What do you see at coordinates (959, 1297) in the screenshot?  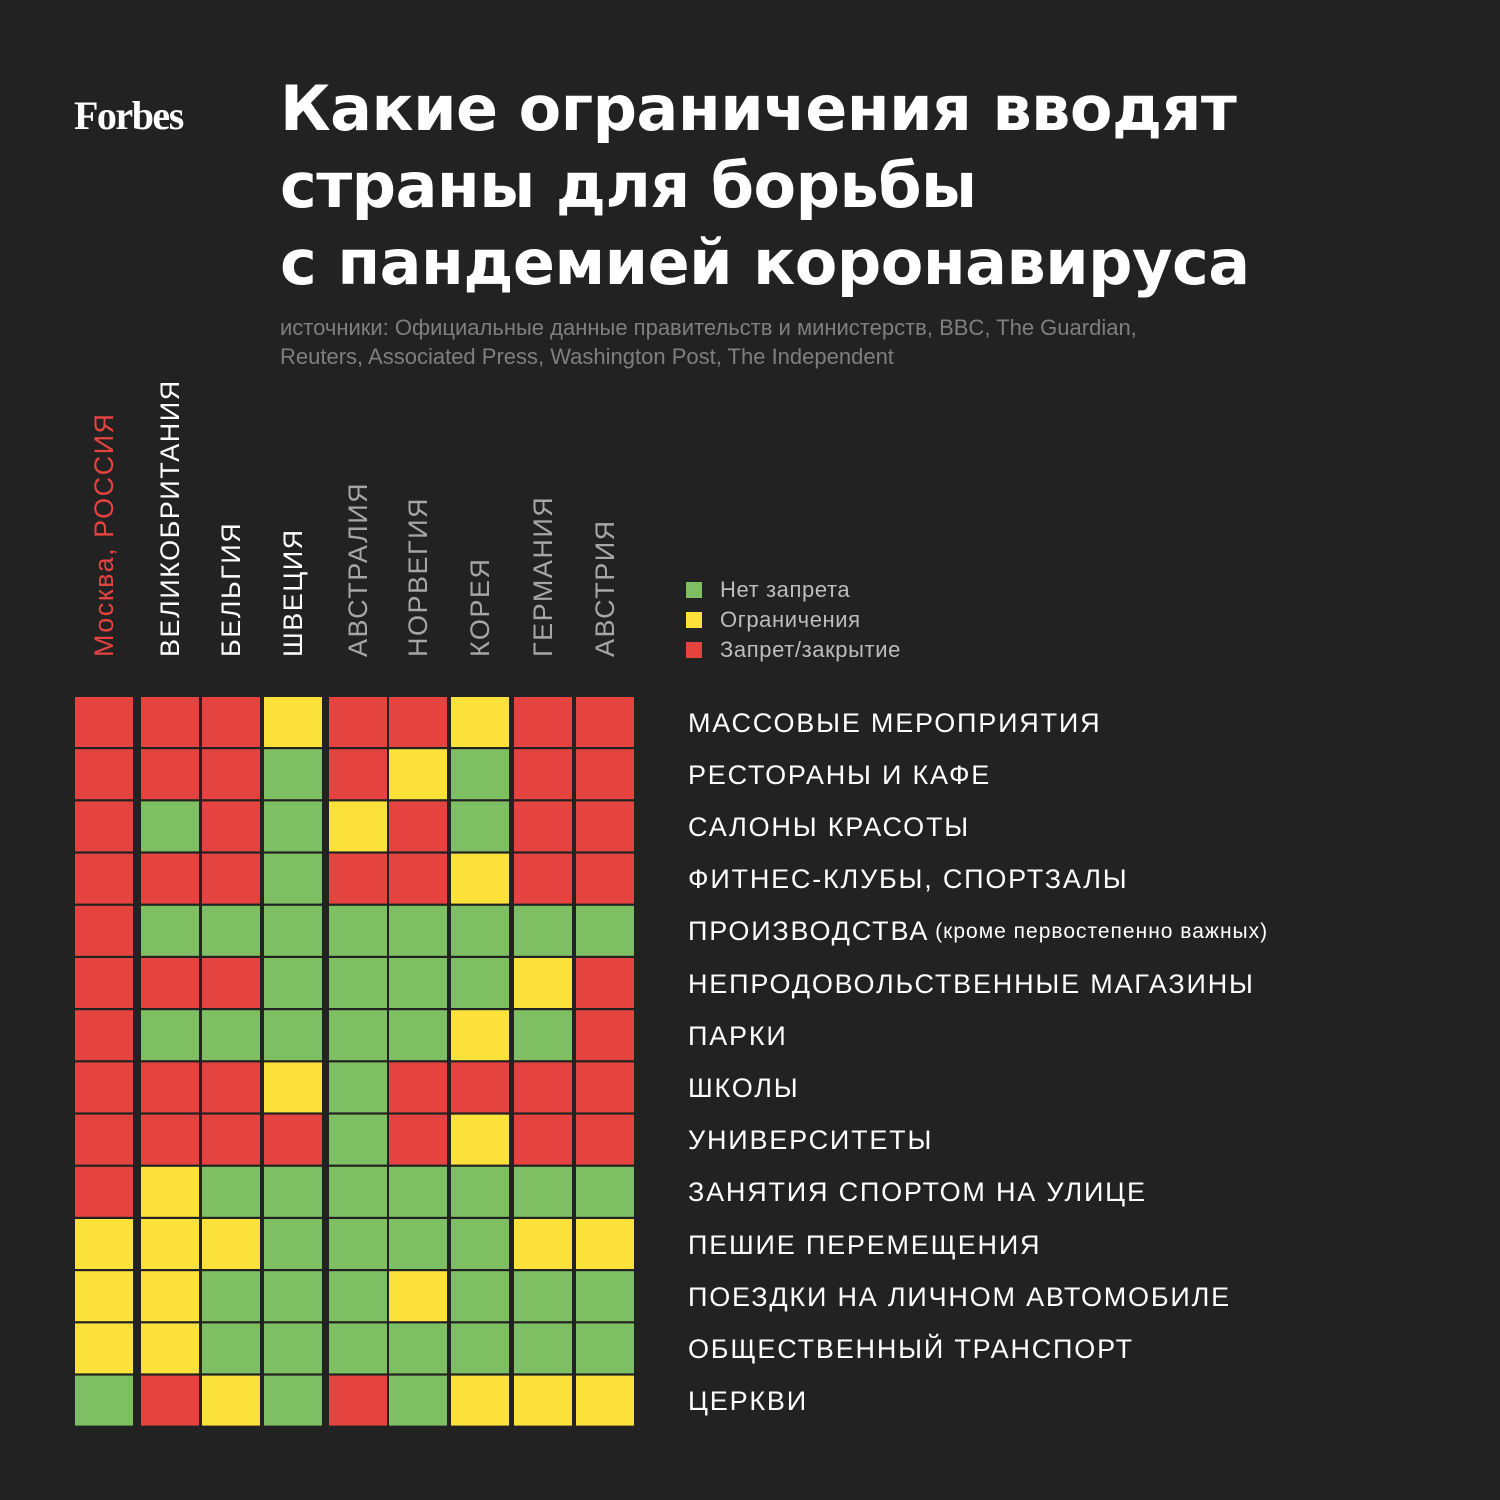 I see `row-label: ПОЕЗДКИ НА ЛИЧНОМ АВТОМОБИЛЕ` at bounding box center [959, 1297].